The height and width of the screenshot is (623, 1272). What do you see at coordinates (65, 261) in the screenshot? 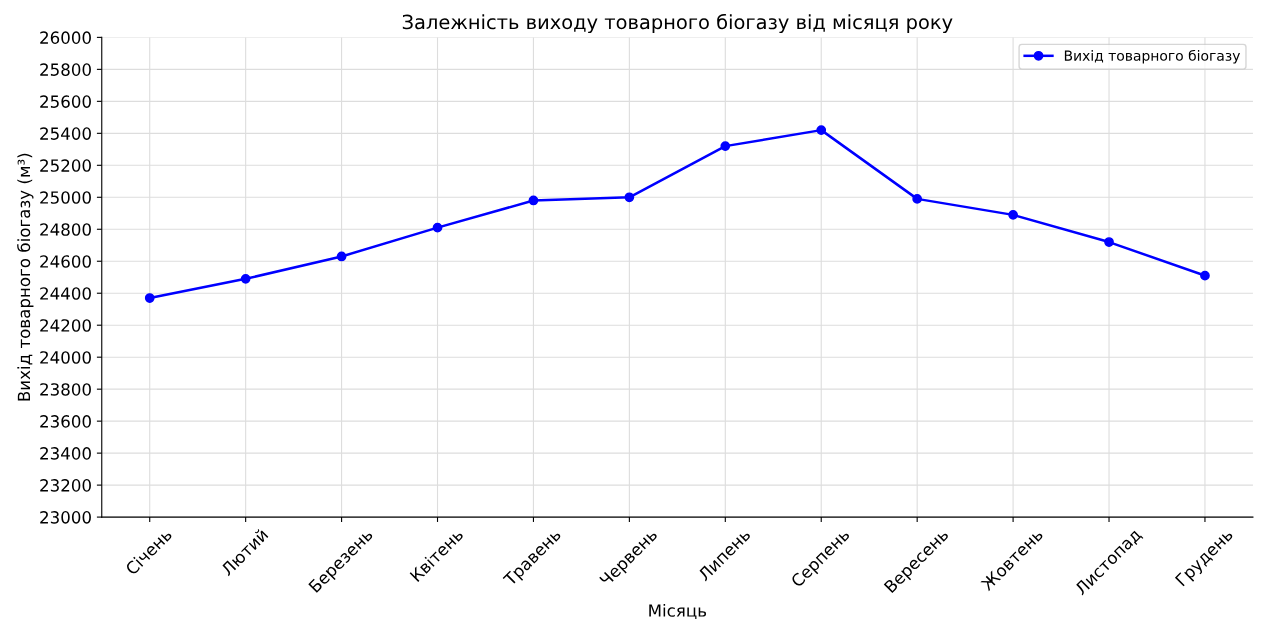
I see `y-tick-label: 24600` at bounding box center [65, 261].